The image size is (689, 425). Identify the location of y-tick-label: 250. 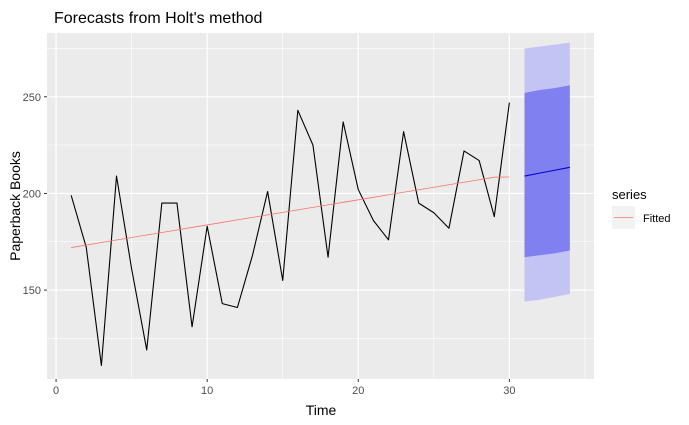
(32, 98).